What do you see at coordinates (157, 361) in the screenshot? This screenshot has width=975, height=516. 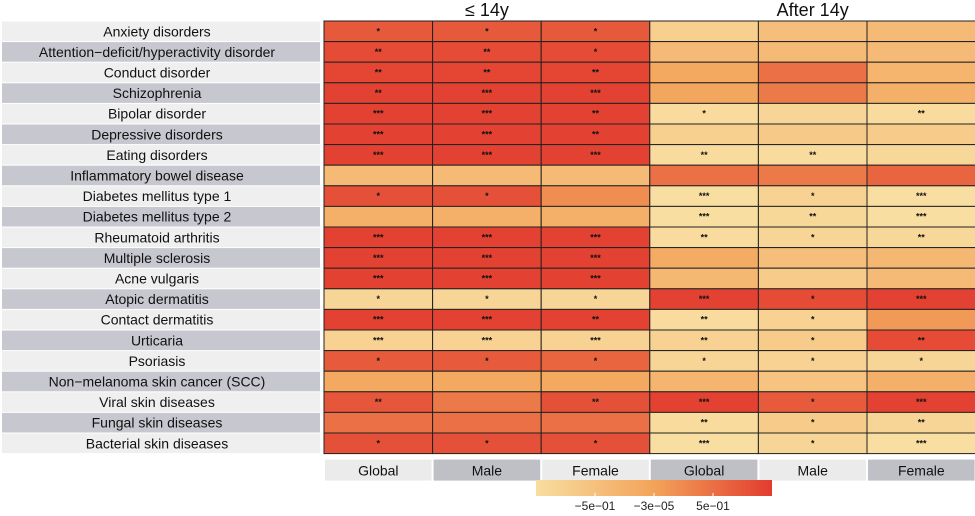 I see `row-label: Psoriasis` at bounding box center [157, 361].